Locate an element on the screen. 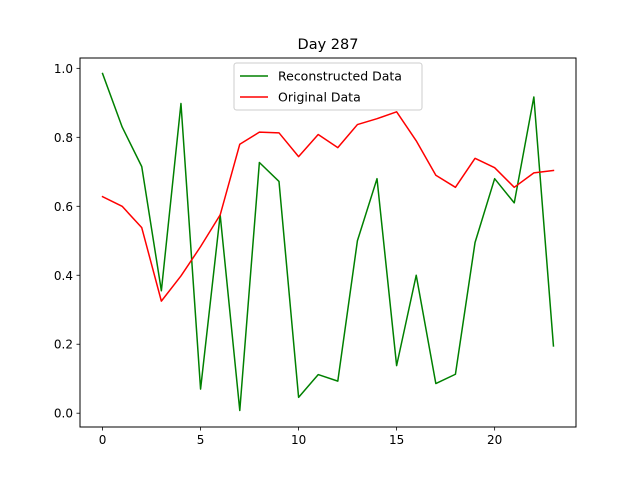 The height and width of the screenshot is (480, 640). legend-entry-original-data: Original Data is located at coordinates (300, 97).